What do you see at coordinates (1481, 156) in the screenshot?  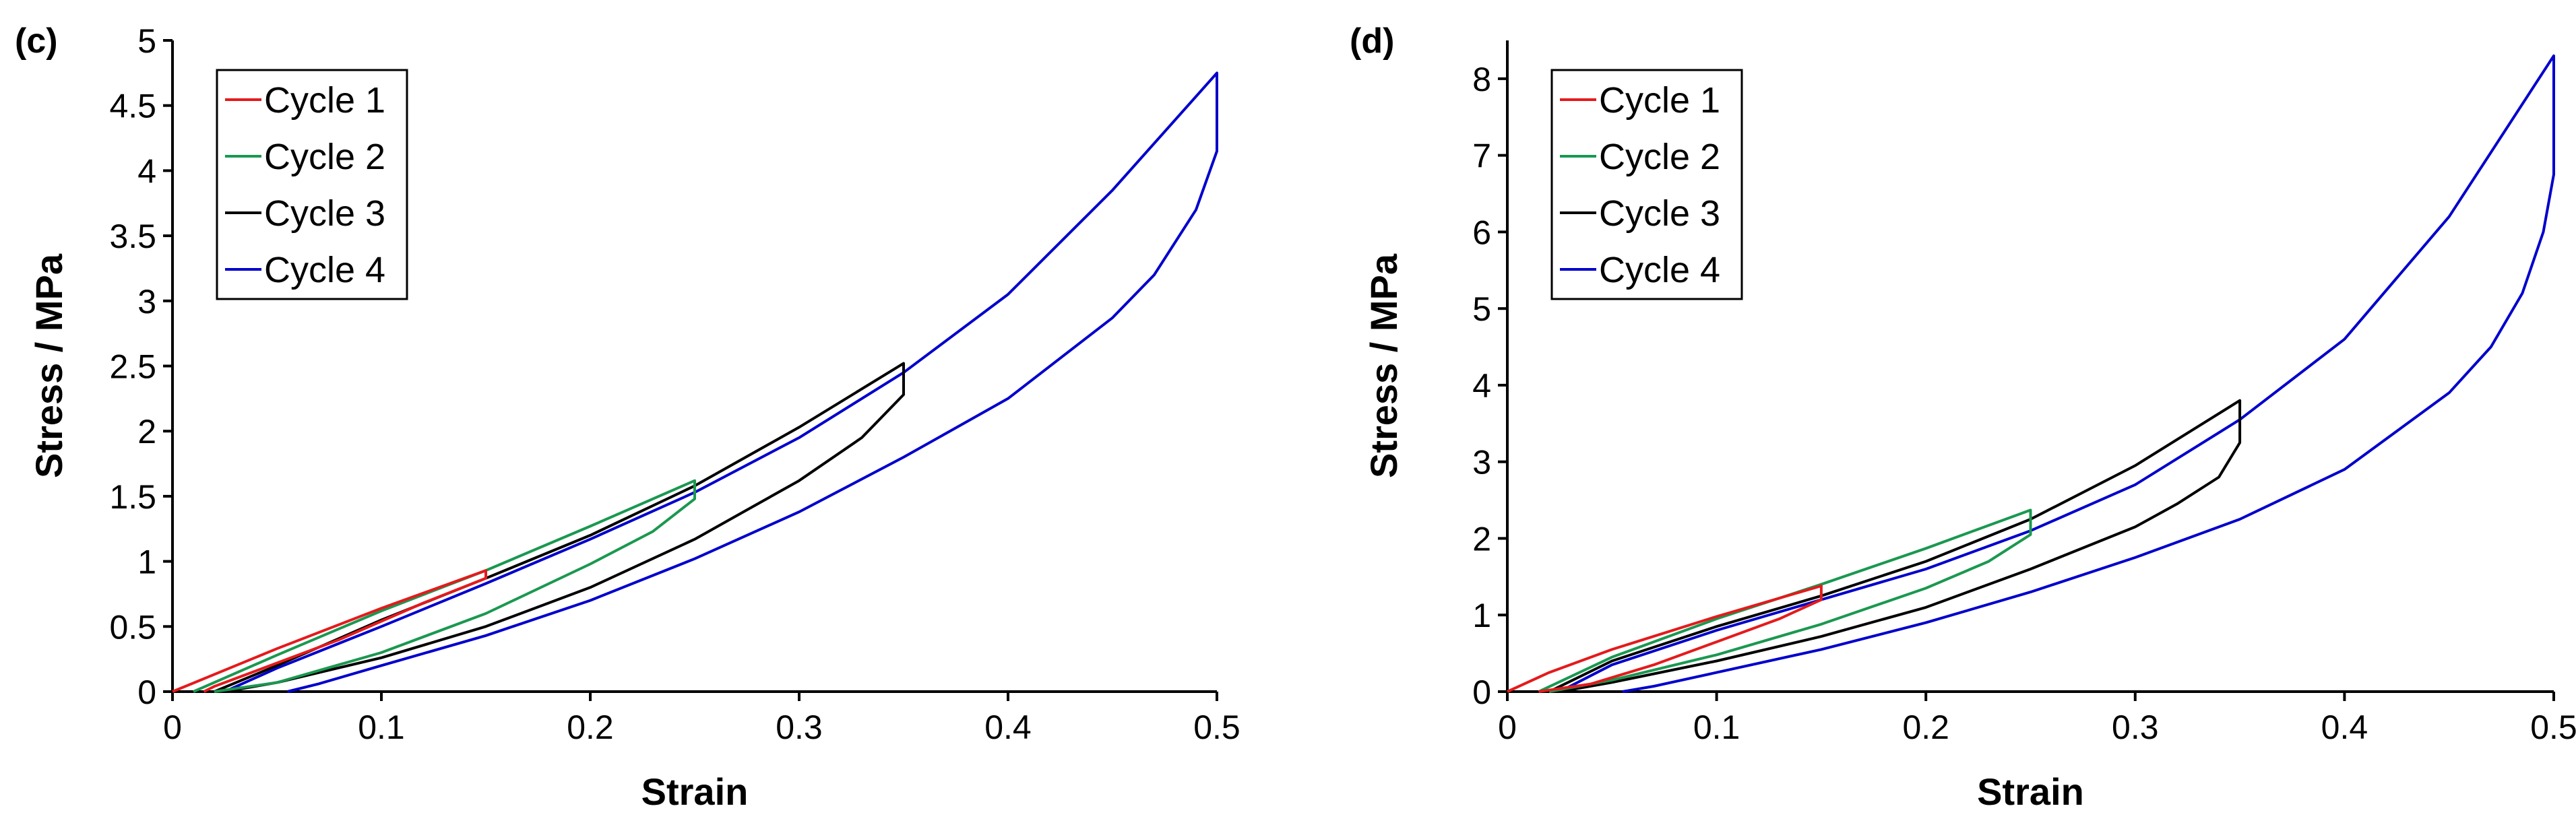 I see `y-tick-label: 7` at bounding box center [1481, 156].